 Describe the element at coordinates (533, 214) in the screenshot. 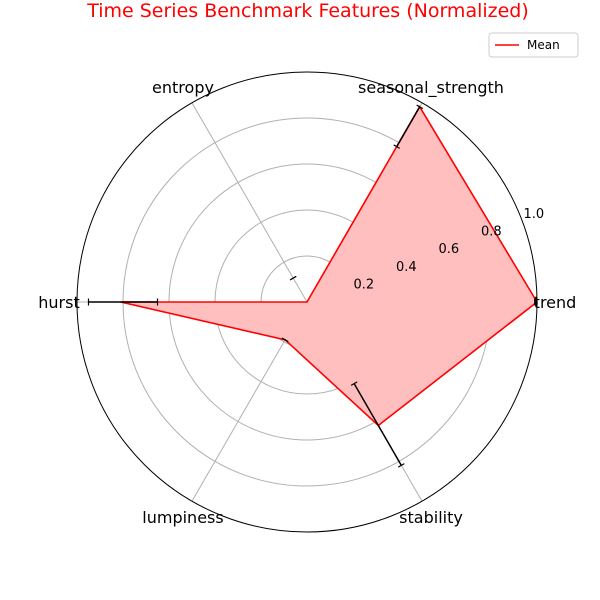

I see `radial-tick-label: 1.0` at that location.